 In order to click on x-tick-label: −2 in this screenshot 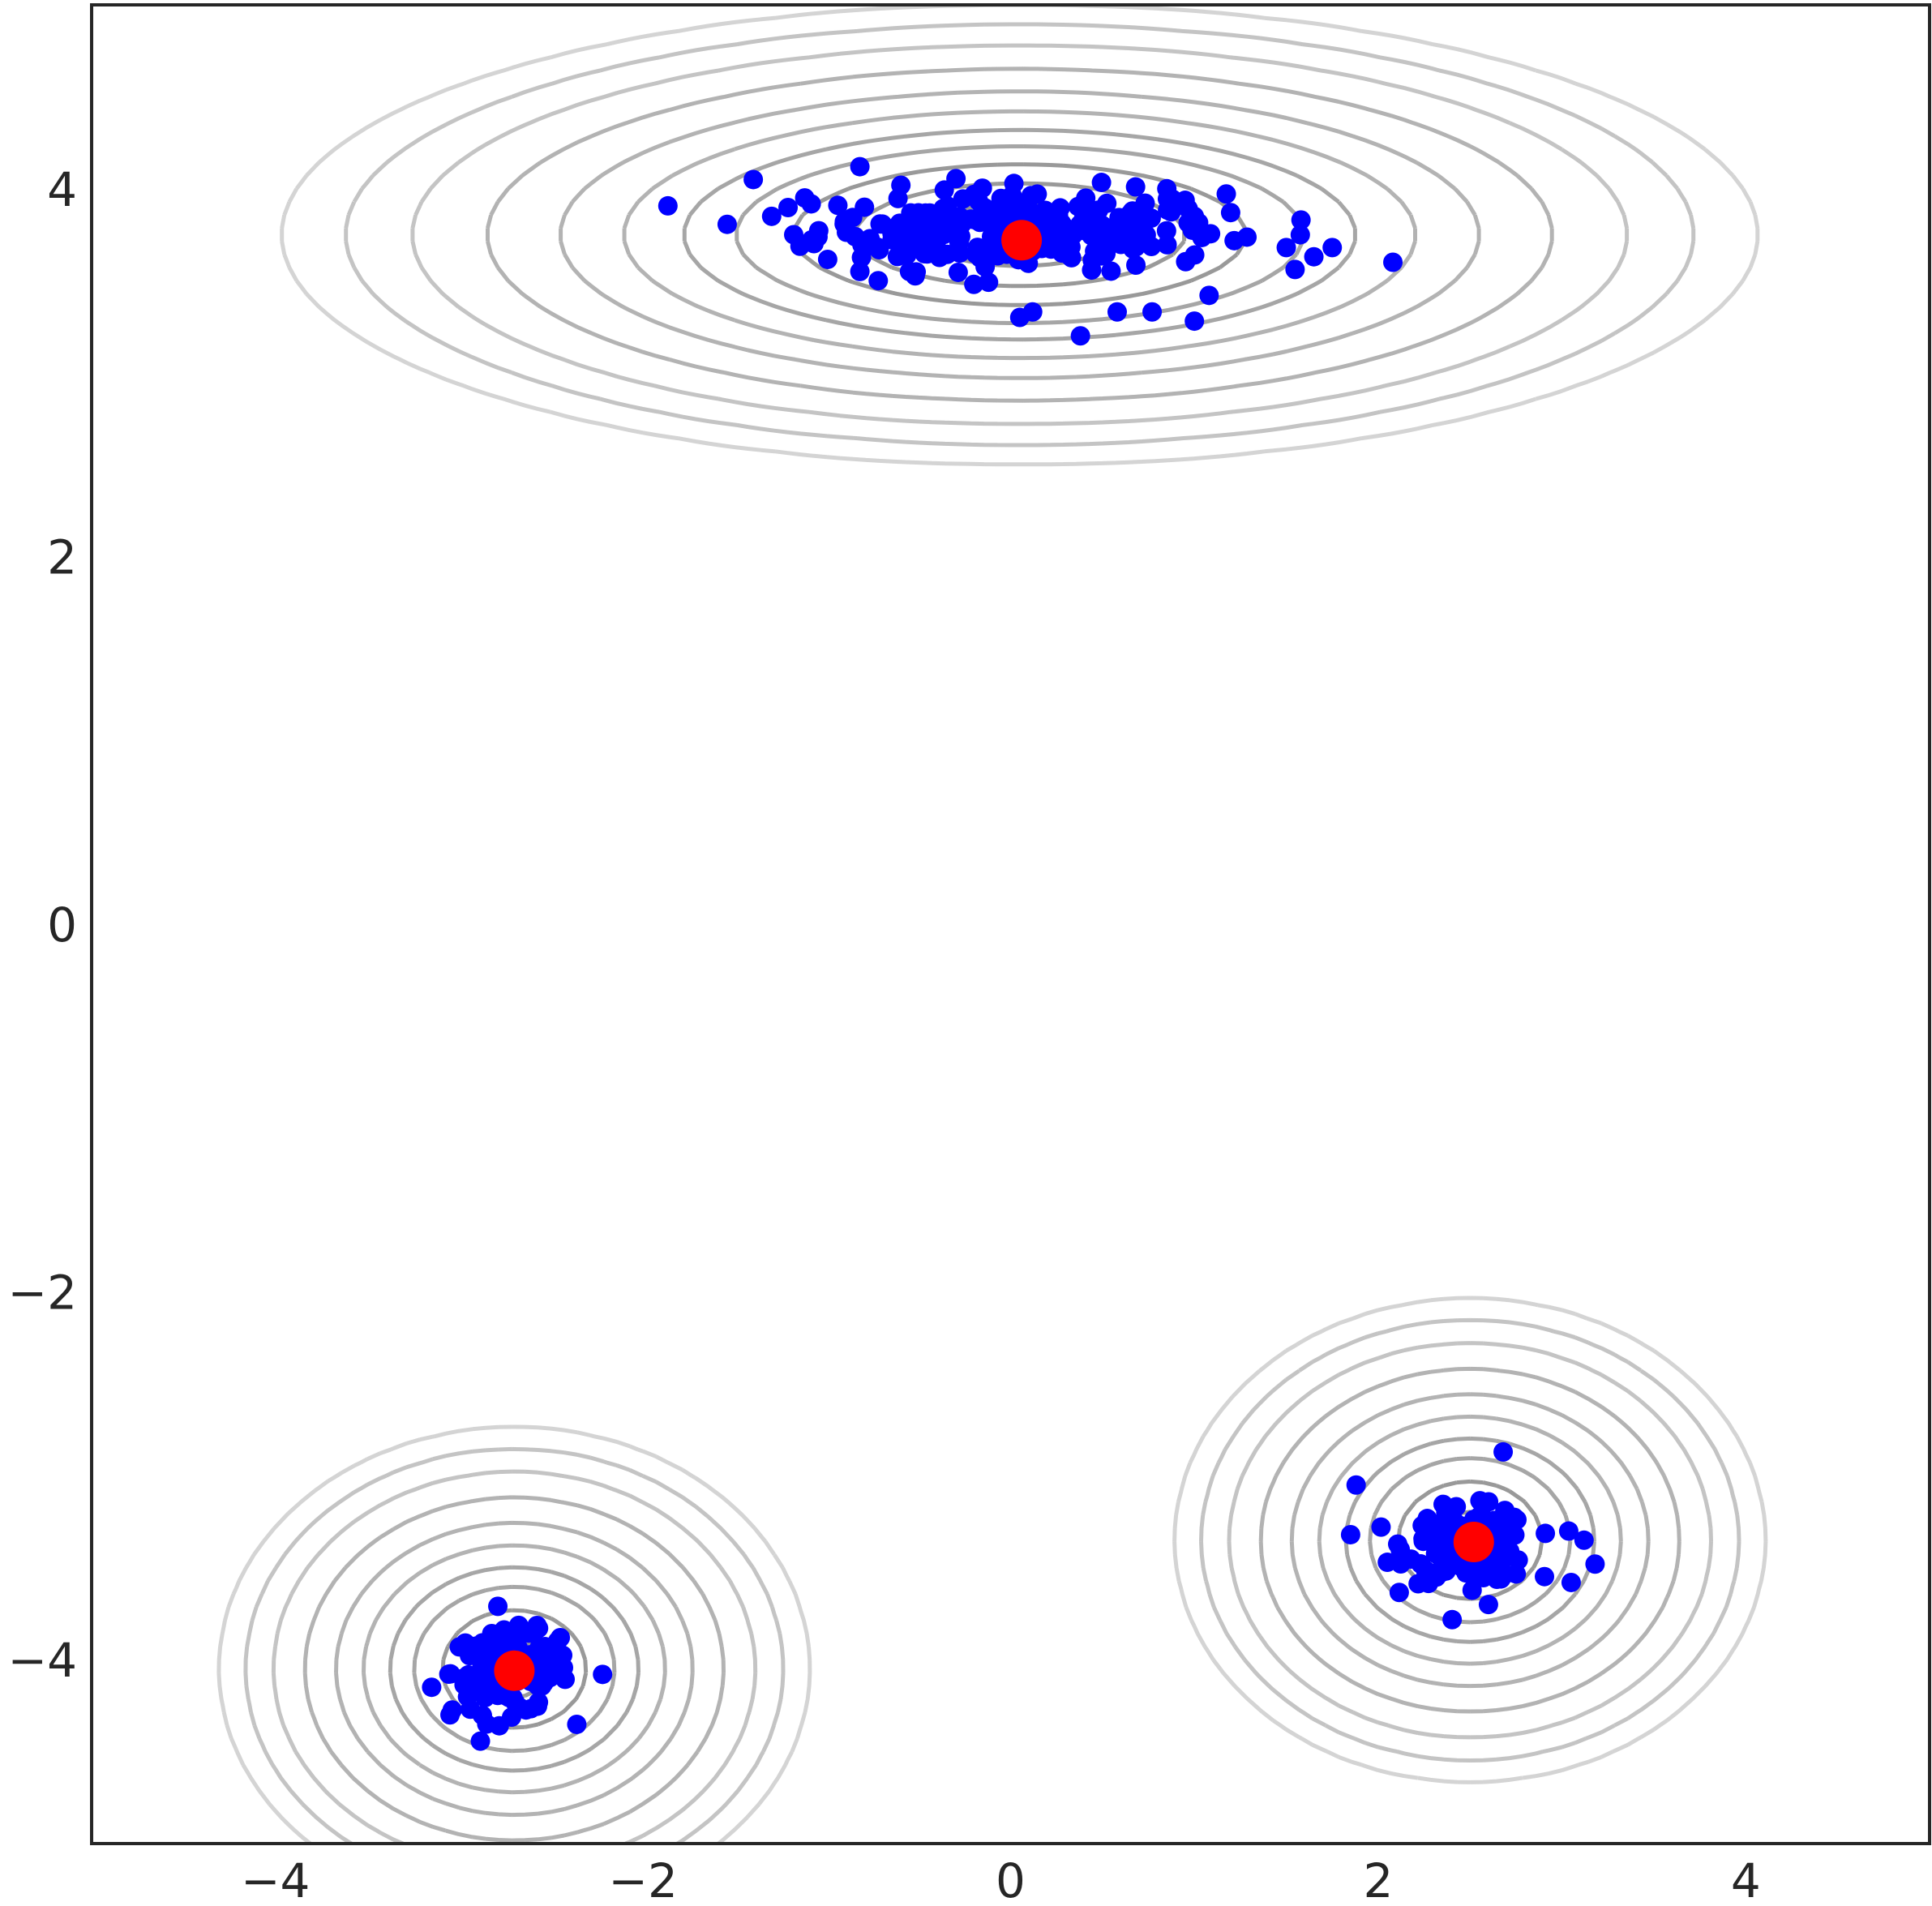, I will do `click(643, 1879)`.